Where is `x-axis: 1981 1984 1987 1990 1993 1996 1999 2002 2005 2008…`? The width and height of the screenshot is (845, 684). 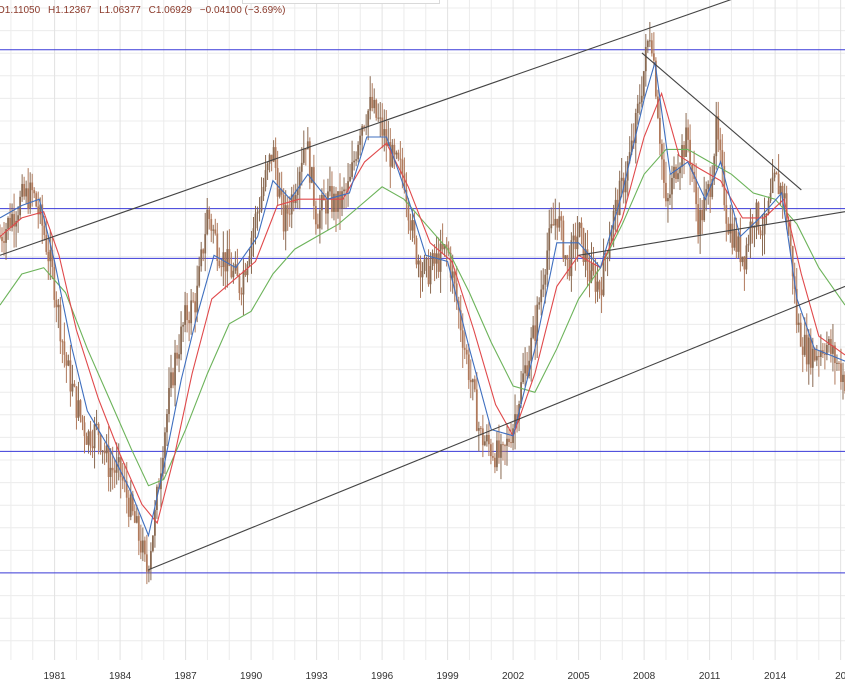 x-axis: 1981 1984 1987 1990 1993 1996 1999 2002 2005 2008… is located at coordinates (444, 676).